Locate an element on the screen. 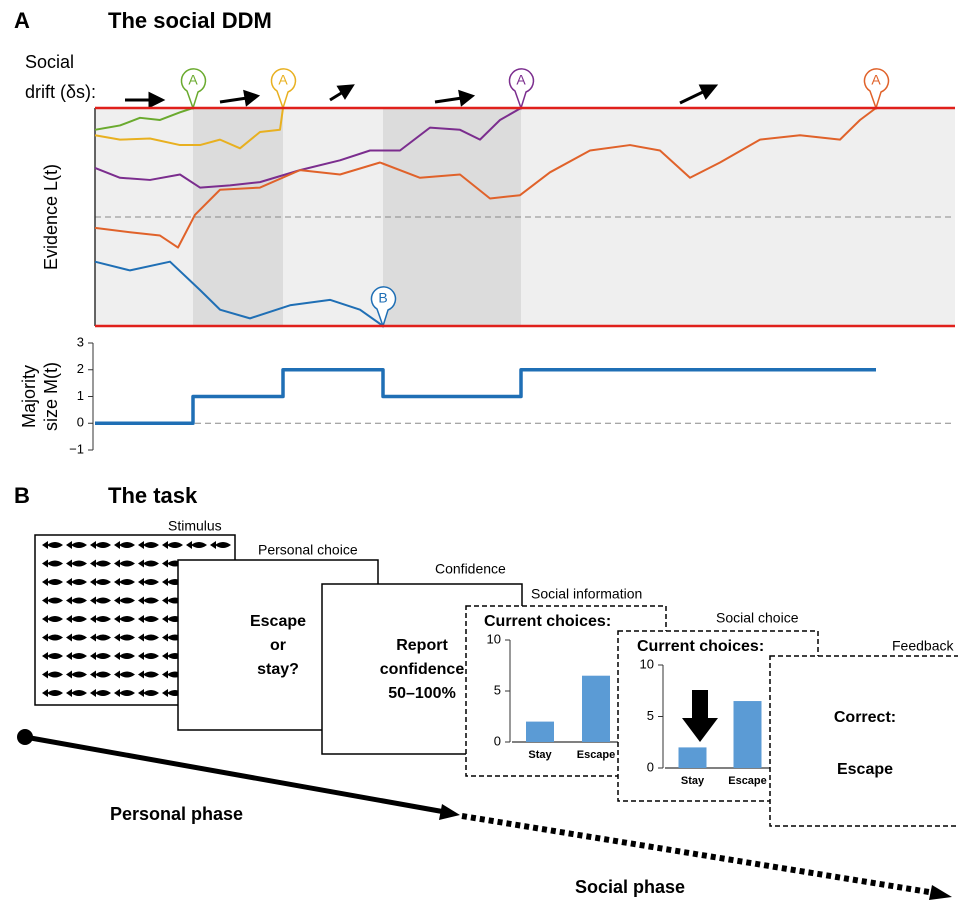  screen-label: Confidence is located at coordinates (470, 569).